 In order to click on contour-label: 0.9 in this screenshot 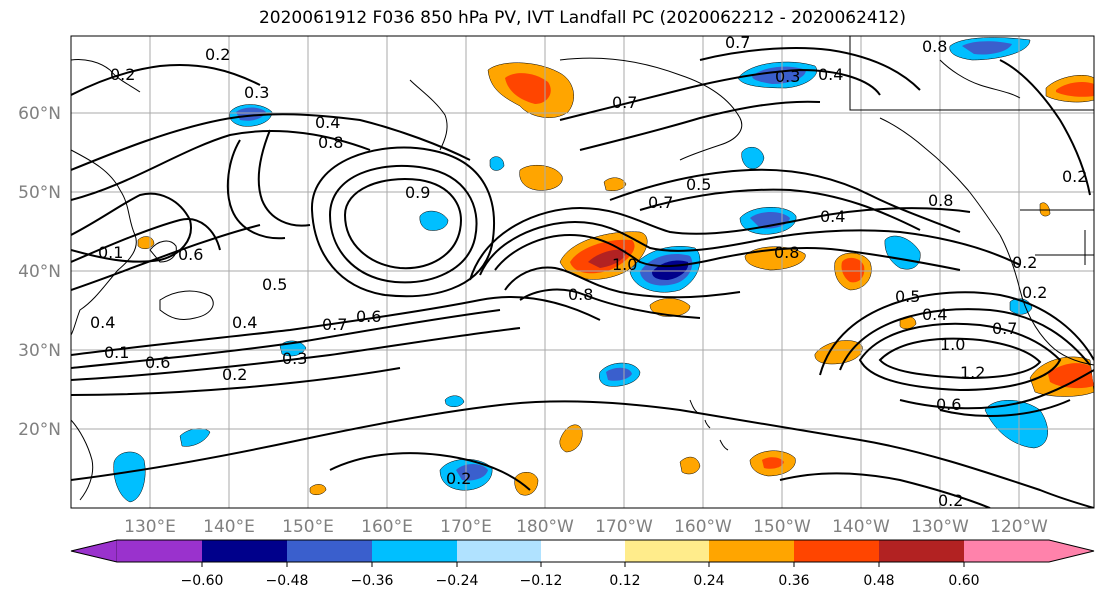, I will do `click(417, 192)`.